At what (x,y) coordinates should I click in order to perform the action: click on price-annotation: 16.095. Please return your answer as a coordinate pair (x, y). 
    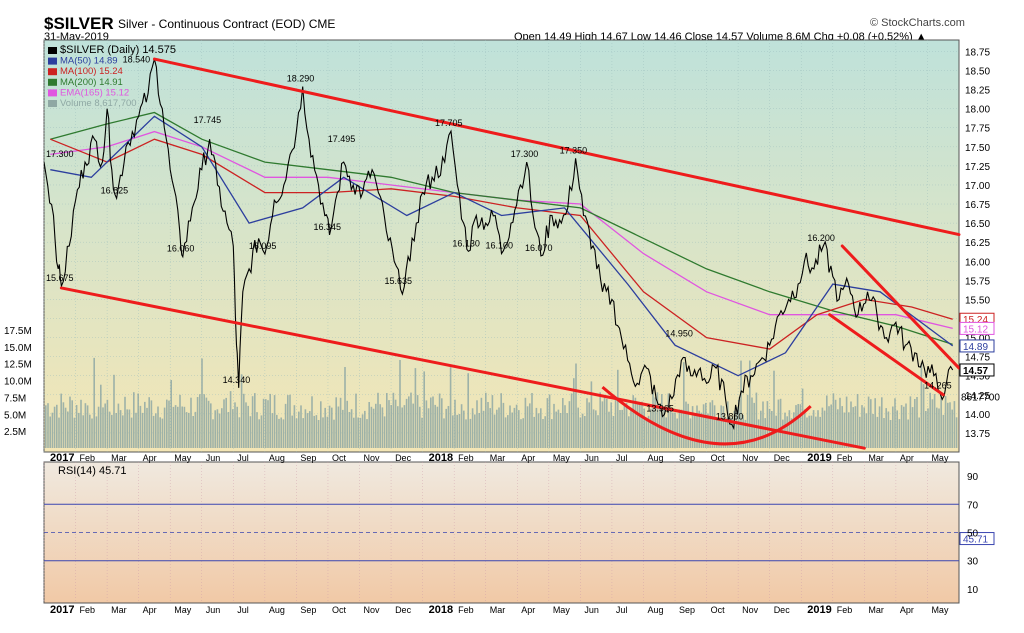
    Looking at the image, I should click on (263, 246).